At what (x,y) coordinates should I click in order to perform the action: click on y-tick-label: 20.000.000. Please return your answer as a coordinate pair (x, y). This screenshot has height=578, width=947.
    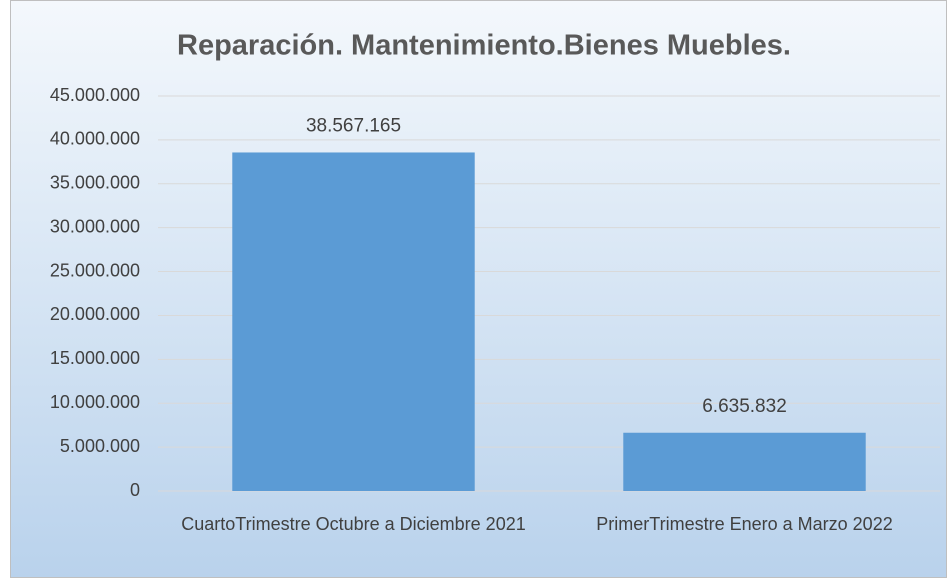
    Looking at the image, I should click on (95, 314).